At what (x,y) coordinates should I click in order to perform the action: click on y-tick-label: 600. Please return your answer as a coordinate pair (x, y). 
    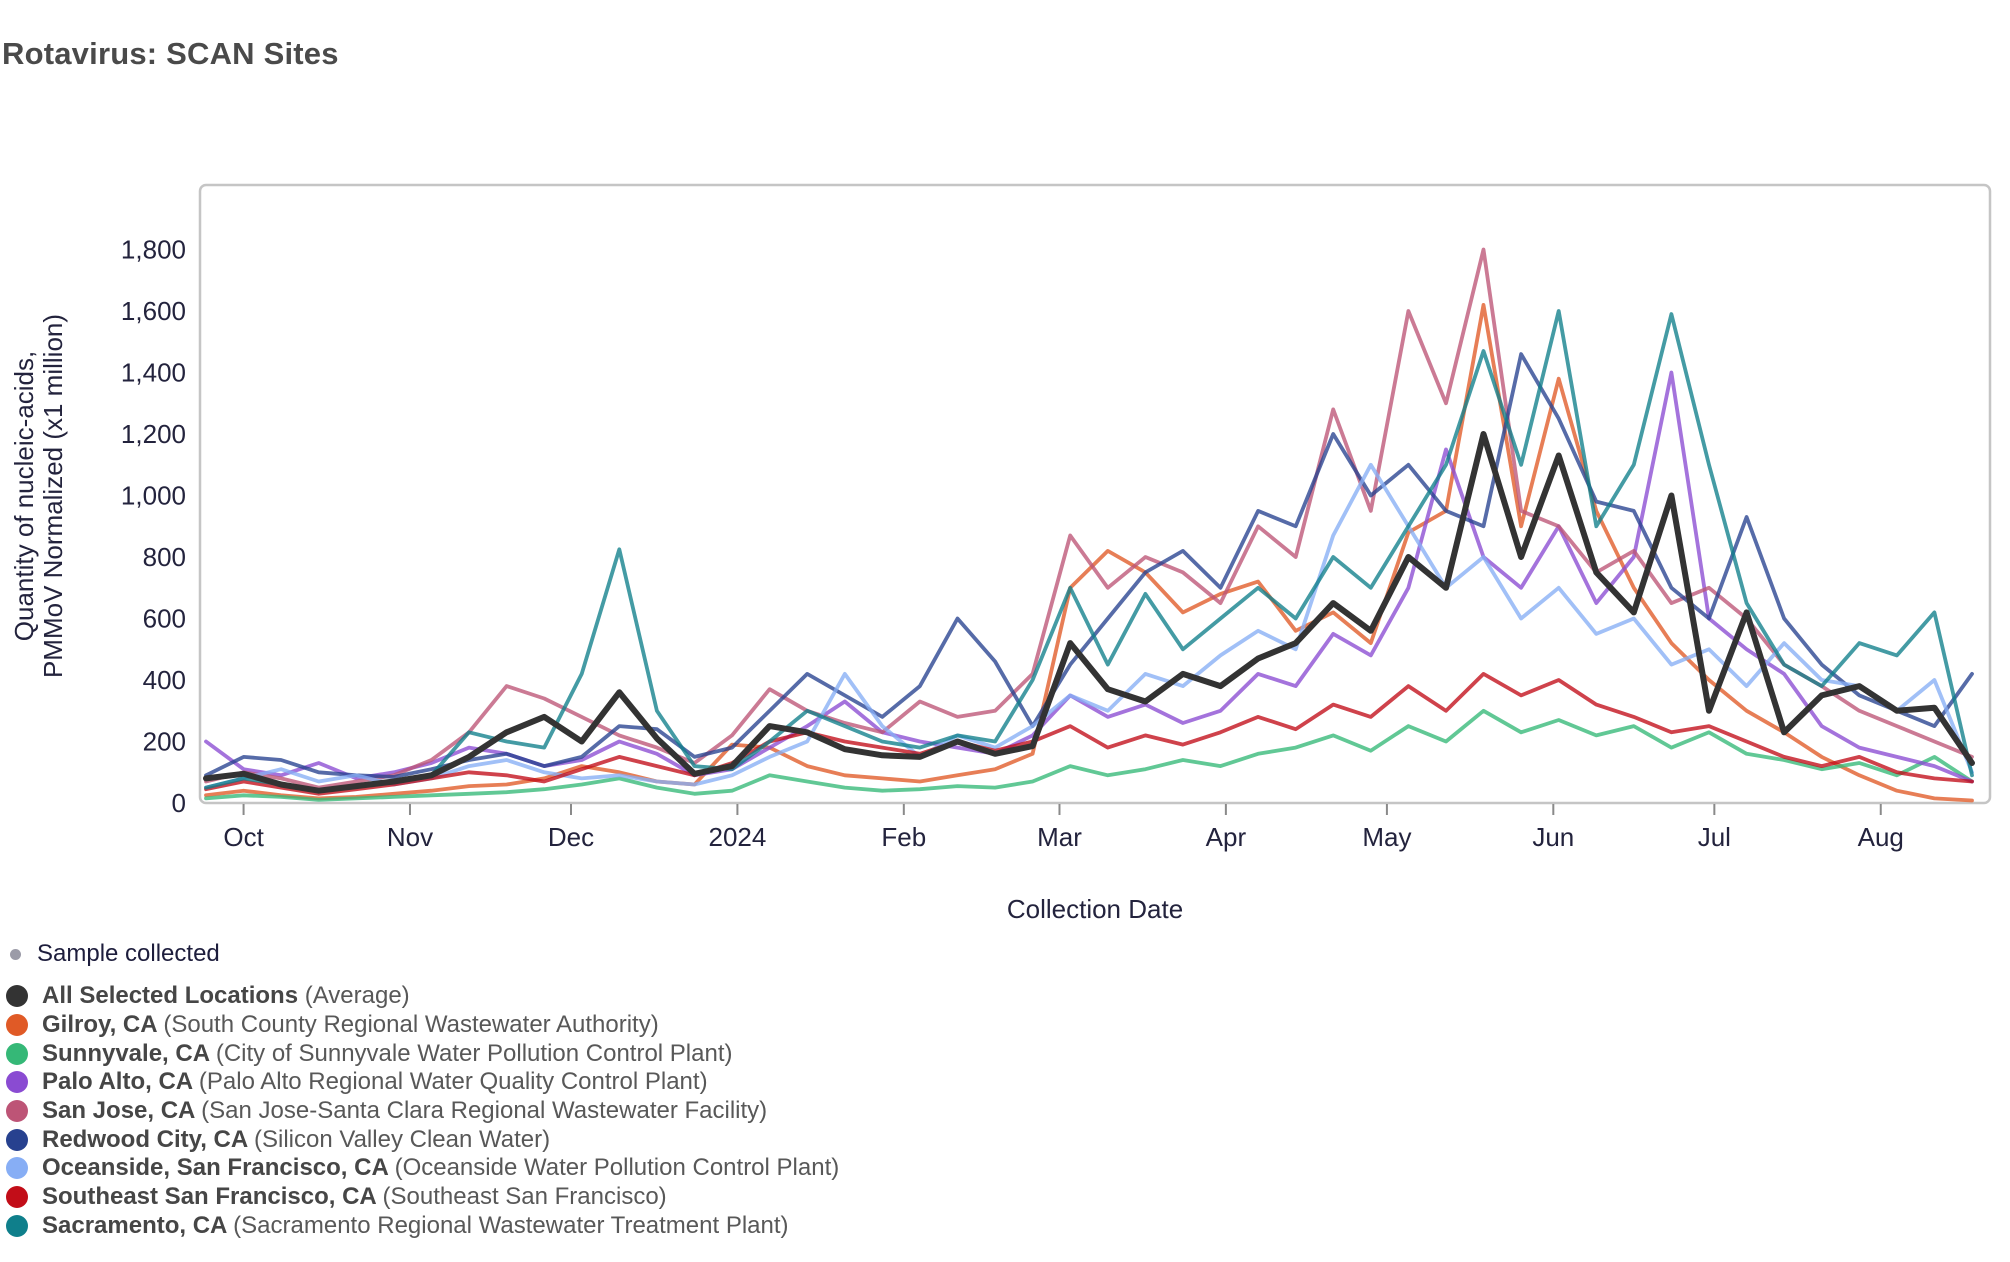
    Looking at the image, I should click on (164, 619).